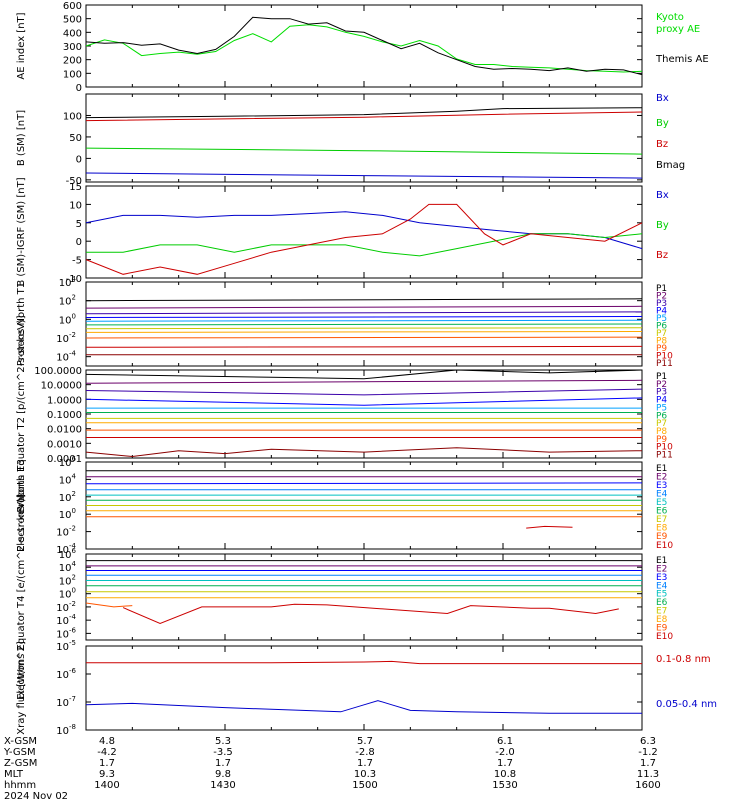 This screenshot has height=800, width=750. I want to click on series-line-e9, so click(109, 605).